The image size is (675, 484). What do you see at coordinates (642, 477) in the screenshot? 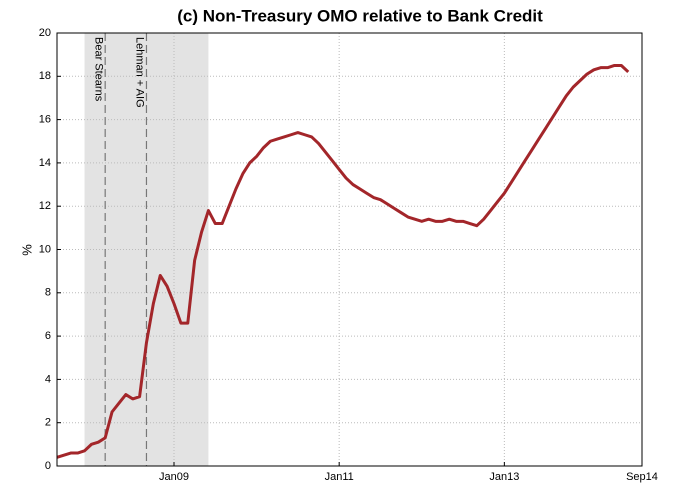
I see `x-tick-label: Sep14` at bounding box center [642, 477].